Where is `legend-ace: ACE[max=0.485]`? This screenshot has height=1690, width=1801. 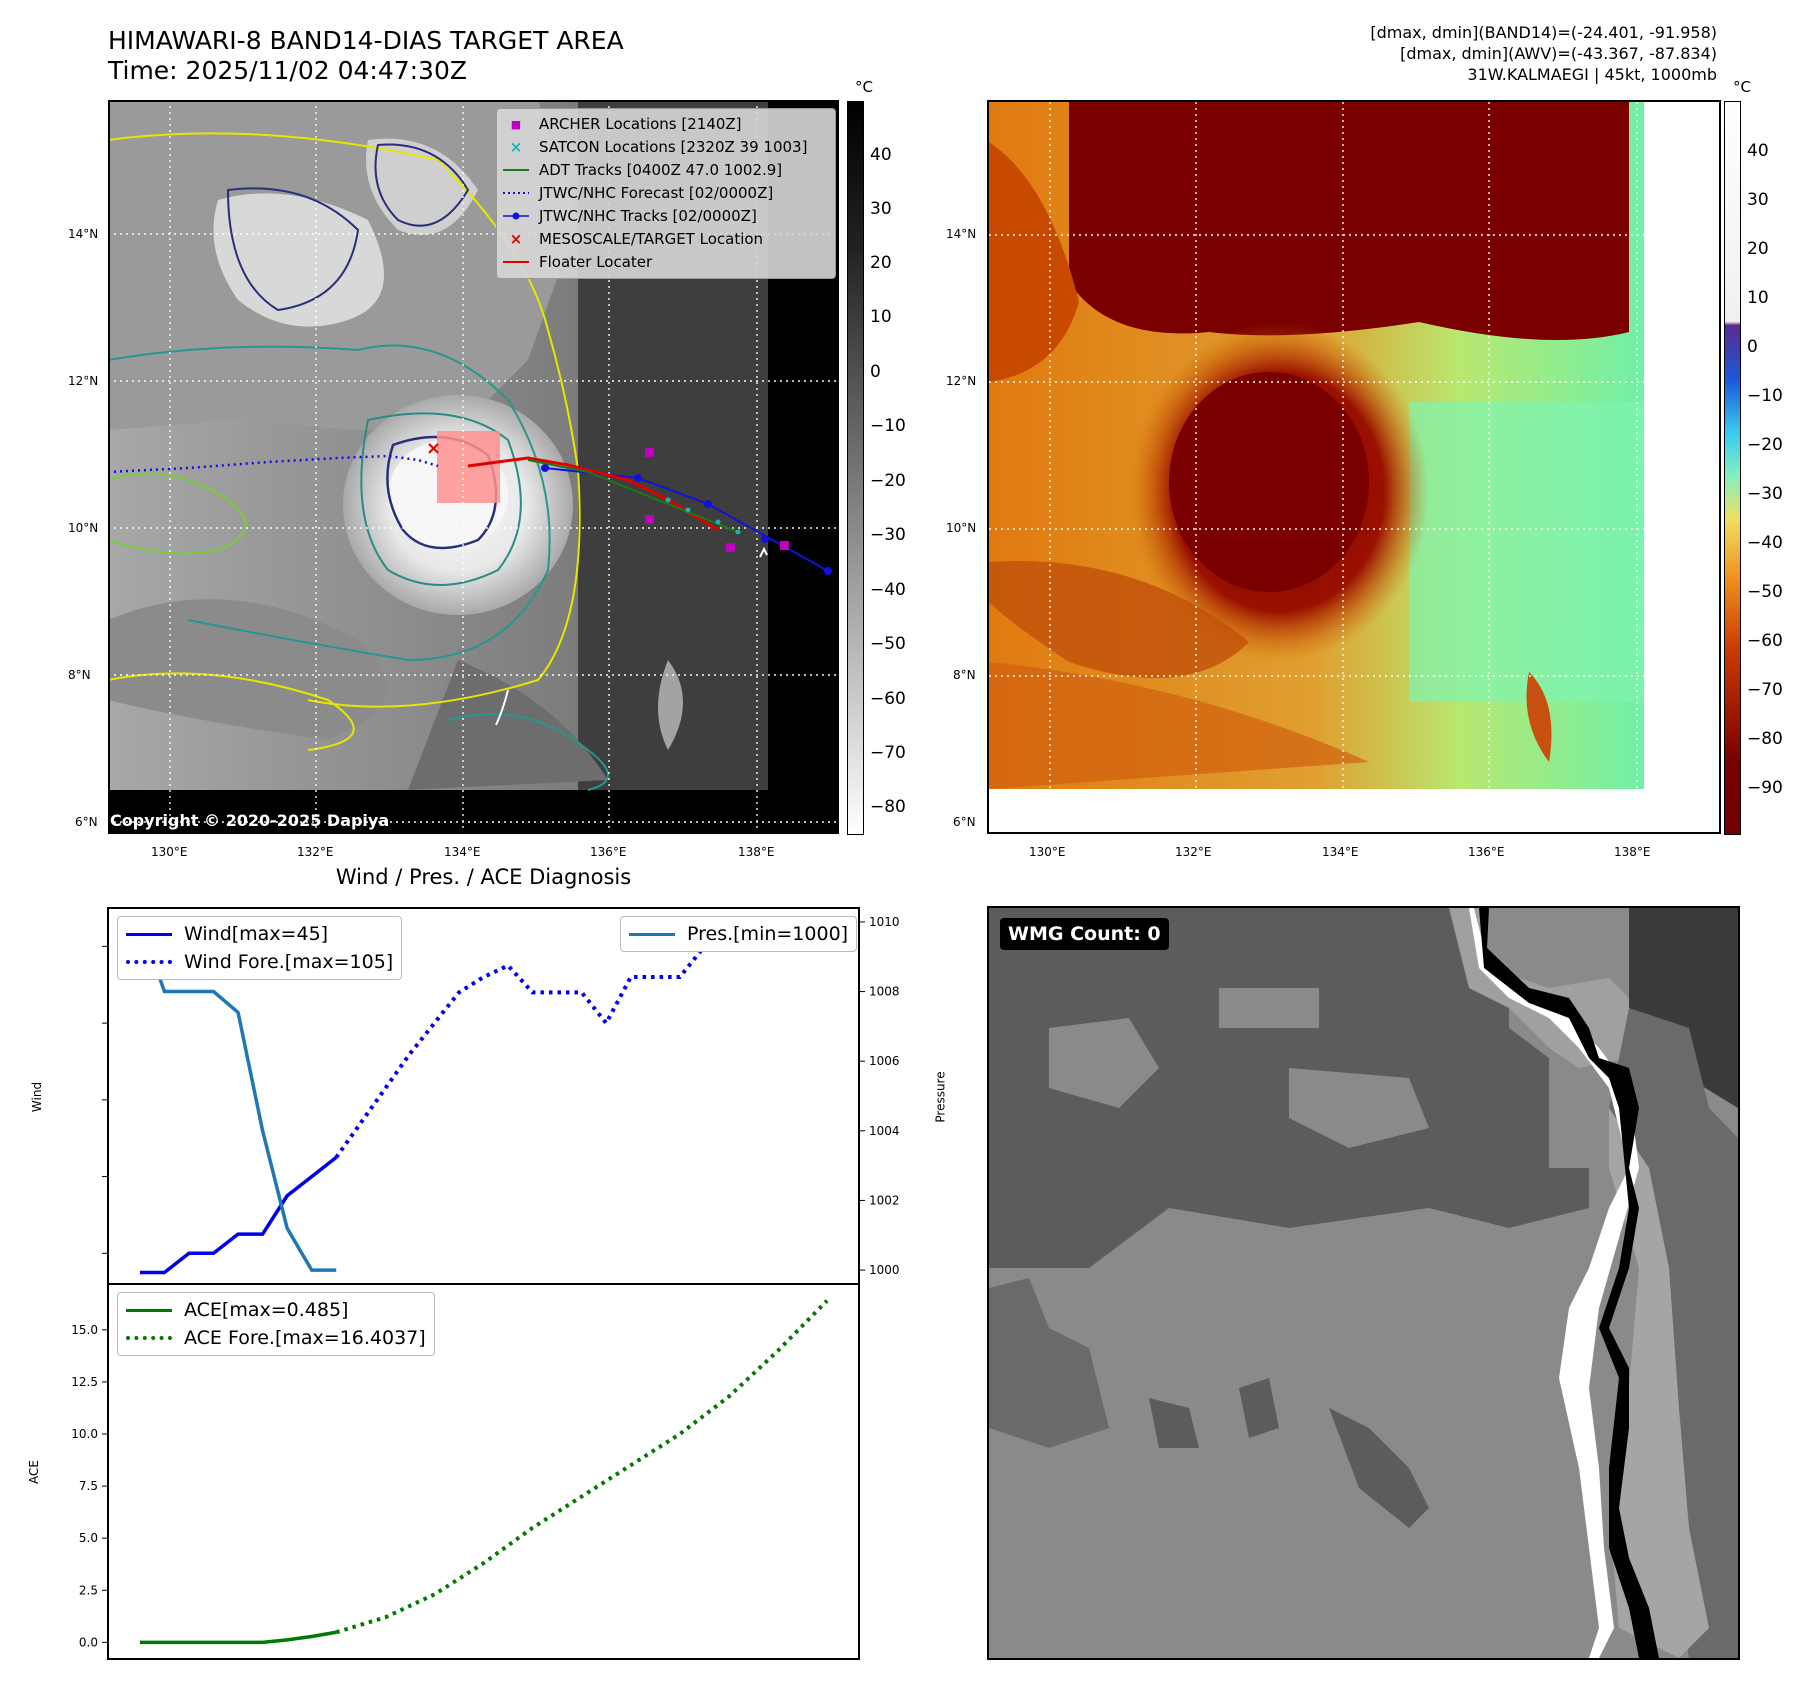
legend-ace: ACE[max=0.485] is located at coordinates (276, 1310).